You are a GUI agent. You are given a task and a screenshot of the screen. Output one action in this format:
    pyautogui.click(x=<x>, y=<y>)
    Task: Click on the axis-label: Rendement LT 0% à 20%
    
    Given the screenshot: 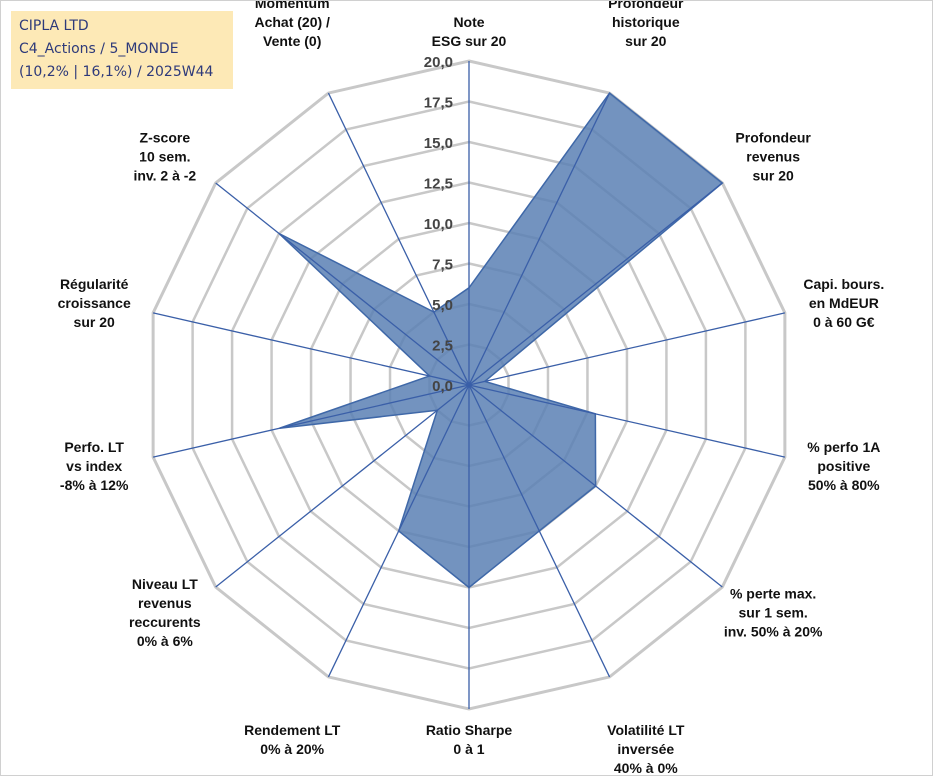 What is the action you would take?
    pyautogui.click(x=292, y=739)
    